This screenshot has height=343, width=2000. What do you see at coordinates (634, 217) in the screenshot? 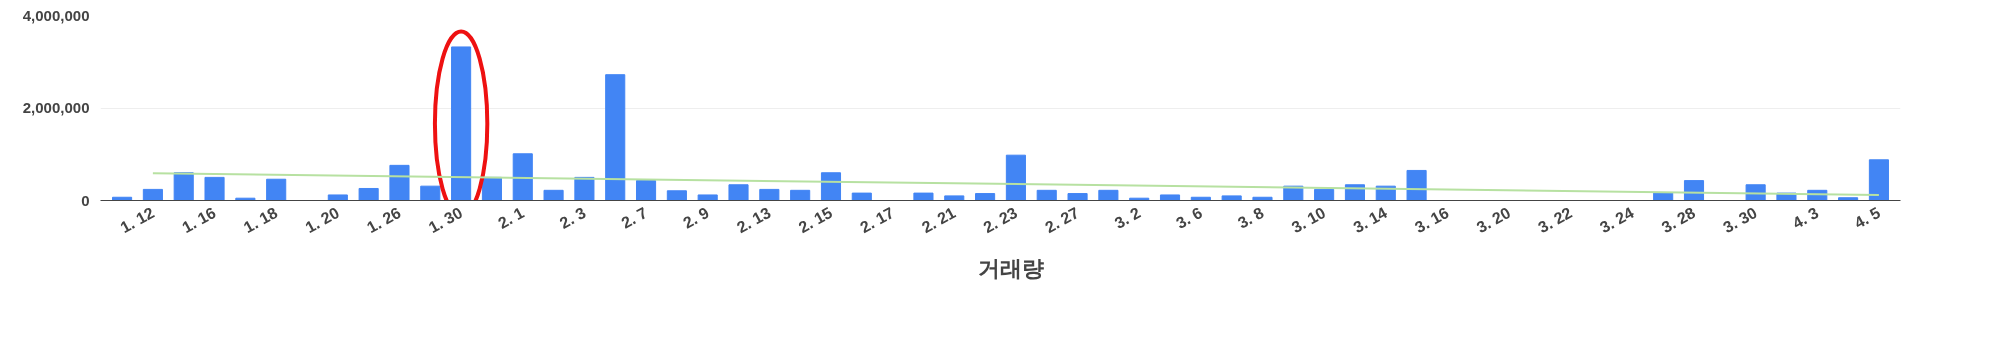
I see `x-tick-label: 2. 7` at bounding box center [634, 217].